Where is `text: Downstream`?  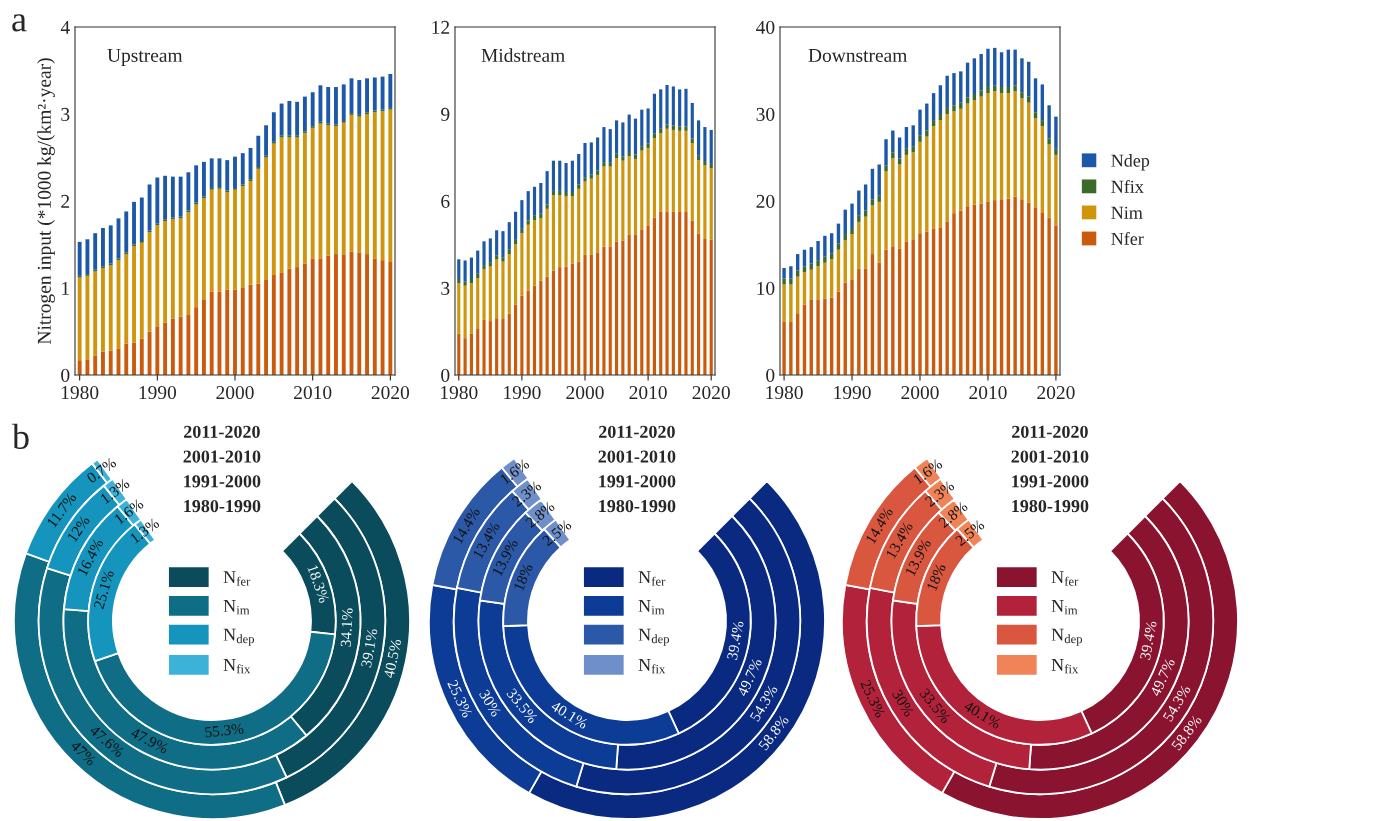 text: Downstream is located at coordinates (858, 55).